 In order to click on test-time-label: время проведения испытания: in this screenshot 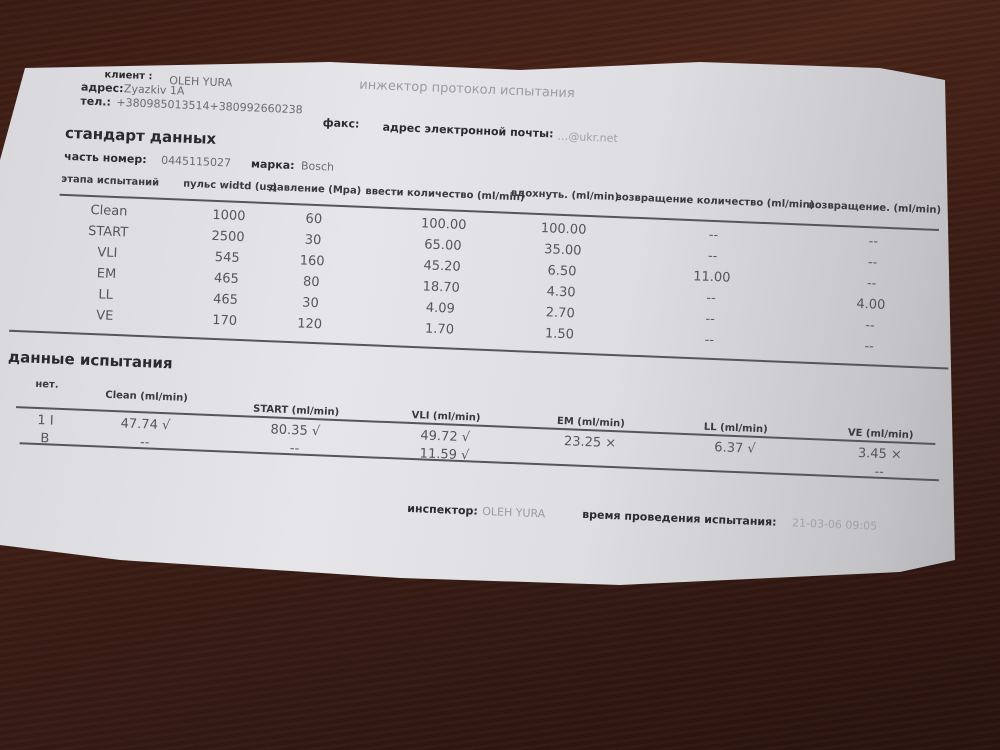, I will do `click(679, 518)`.